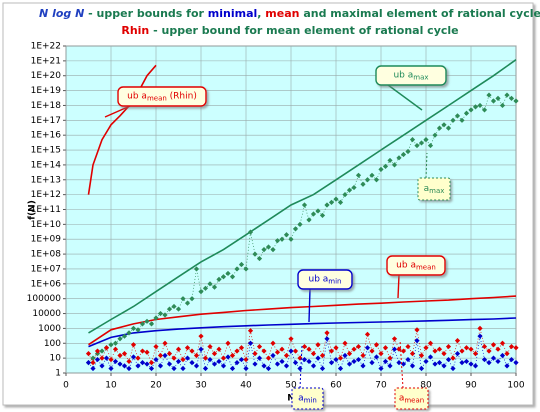  What do you see at coordinates (309, 305) in the screenshot?
I see `callout-pointer` at bounding box center [309, 305].